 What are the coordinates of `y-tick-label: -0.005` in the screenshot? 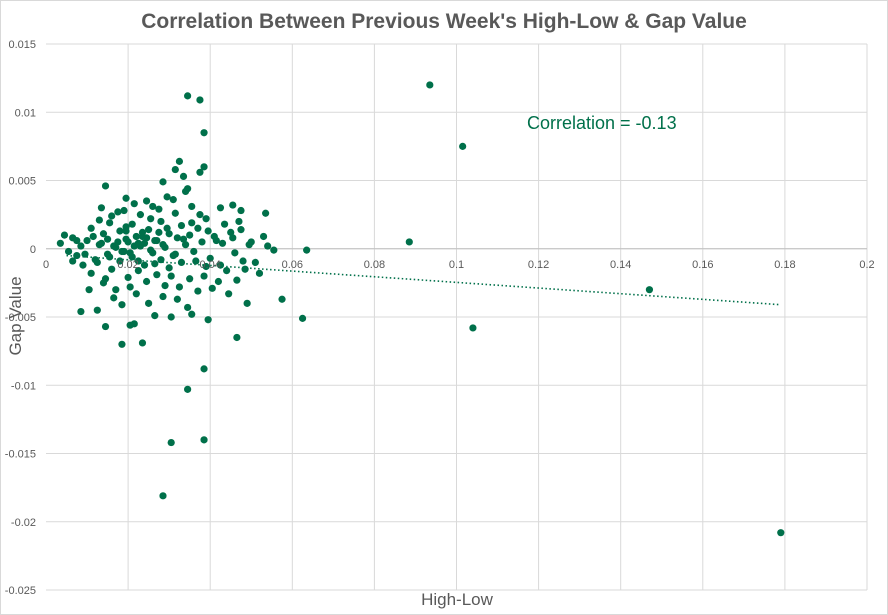 It's located at (20, 318).